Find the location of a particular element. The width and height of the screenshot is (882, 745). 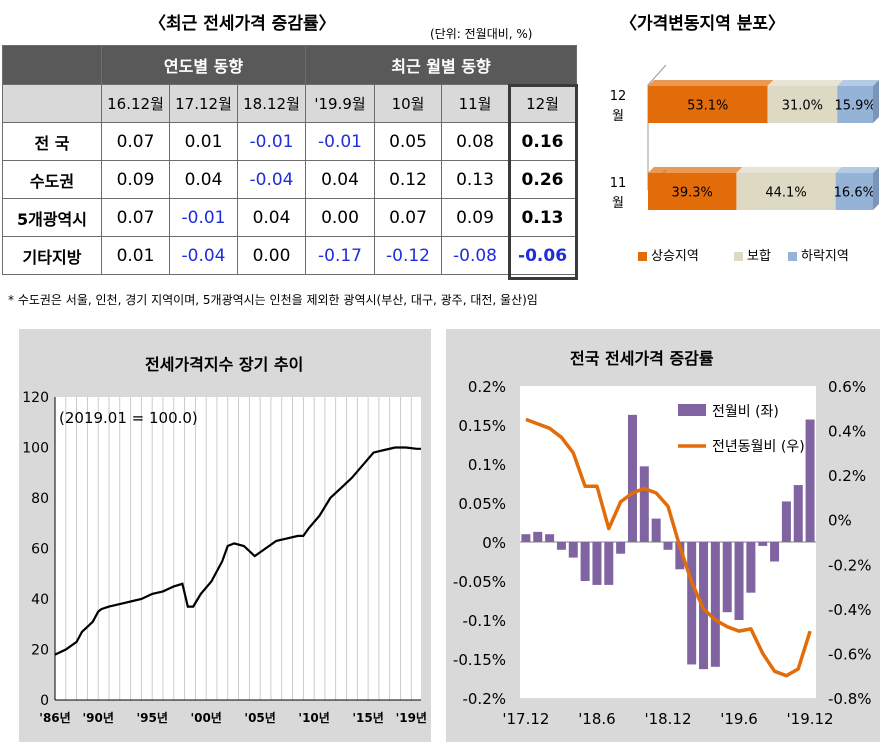

table-column-header-row: 16.12월 17.12월 18.12월 '19.9월 10월 11월 12월 is located at coordinates (290, 103).